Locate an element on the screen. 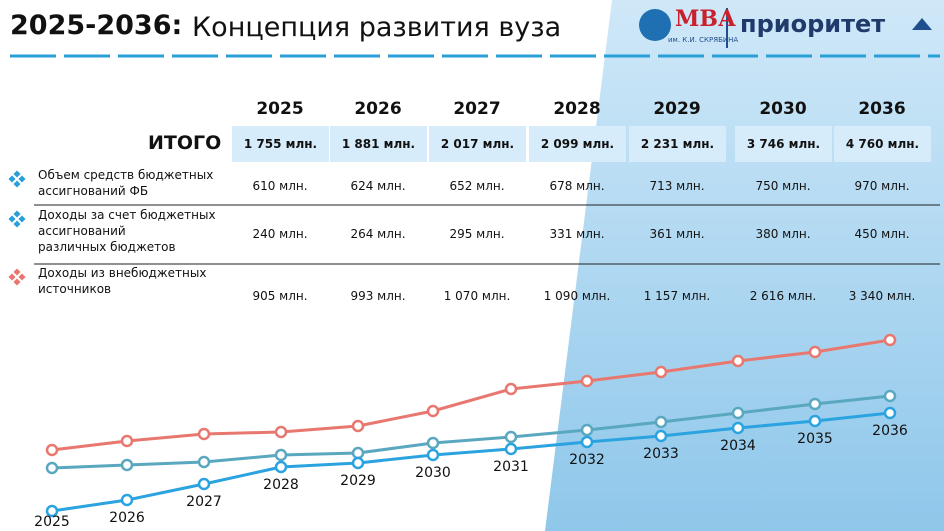 This screenshot has height=531, width=944. row-label: Объем средств бюджетных ассигнований ФБ is located at coordinates (126, 183).